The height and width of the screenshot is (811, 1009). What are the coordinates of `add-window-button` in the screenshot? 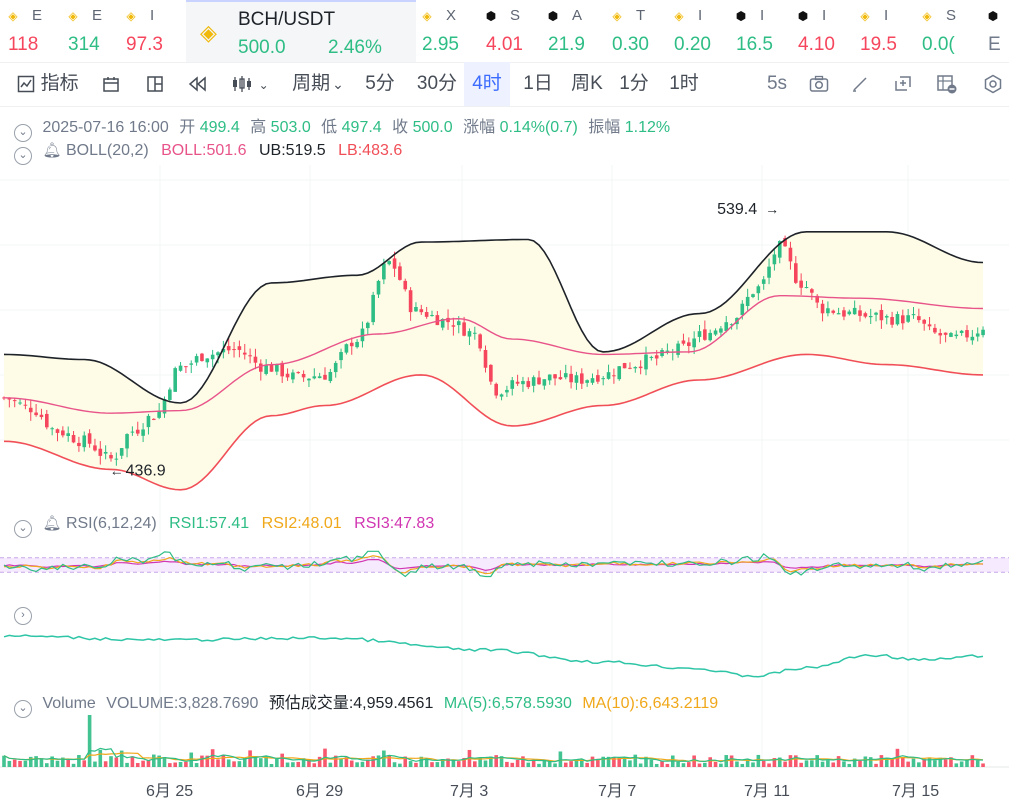 It's located at (903, 84).